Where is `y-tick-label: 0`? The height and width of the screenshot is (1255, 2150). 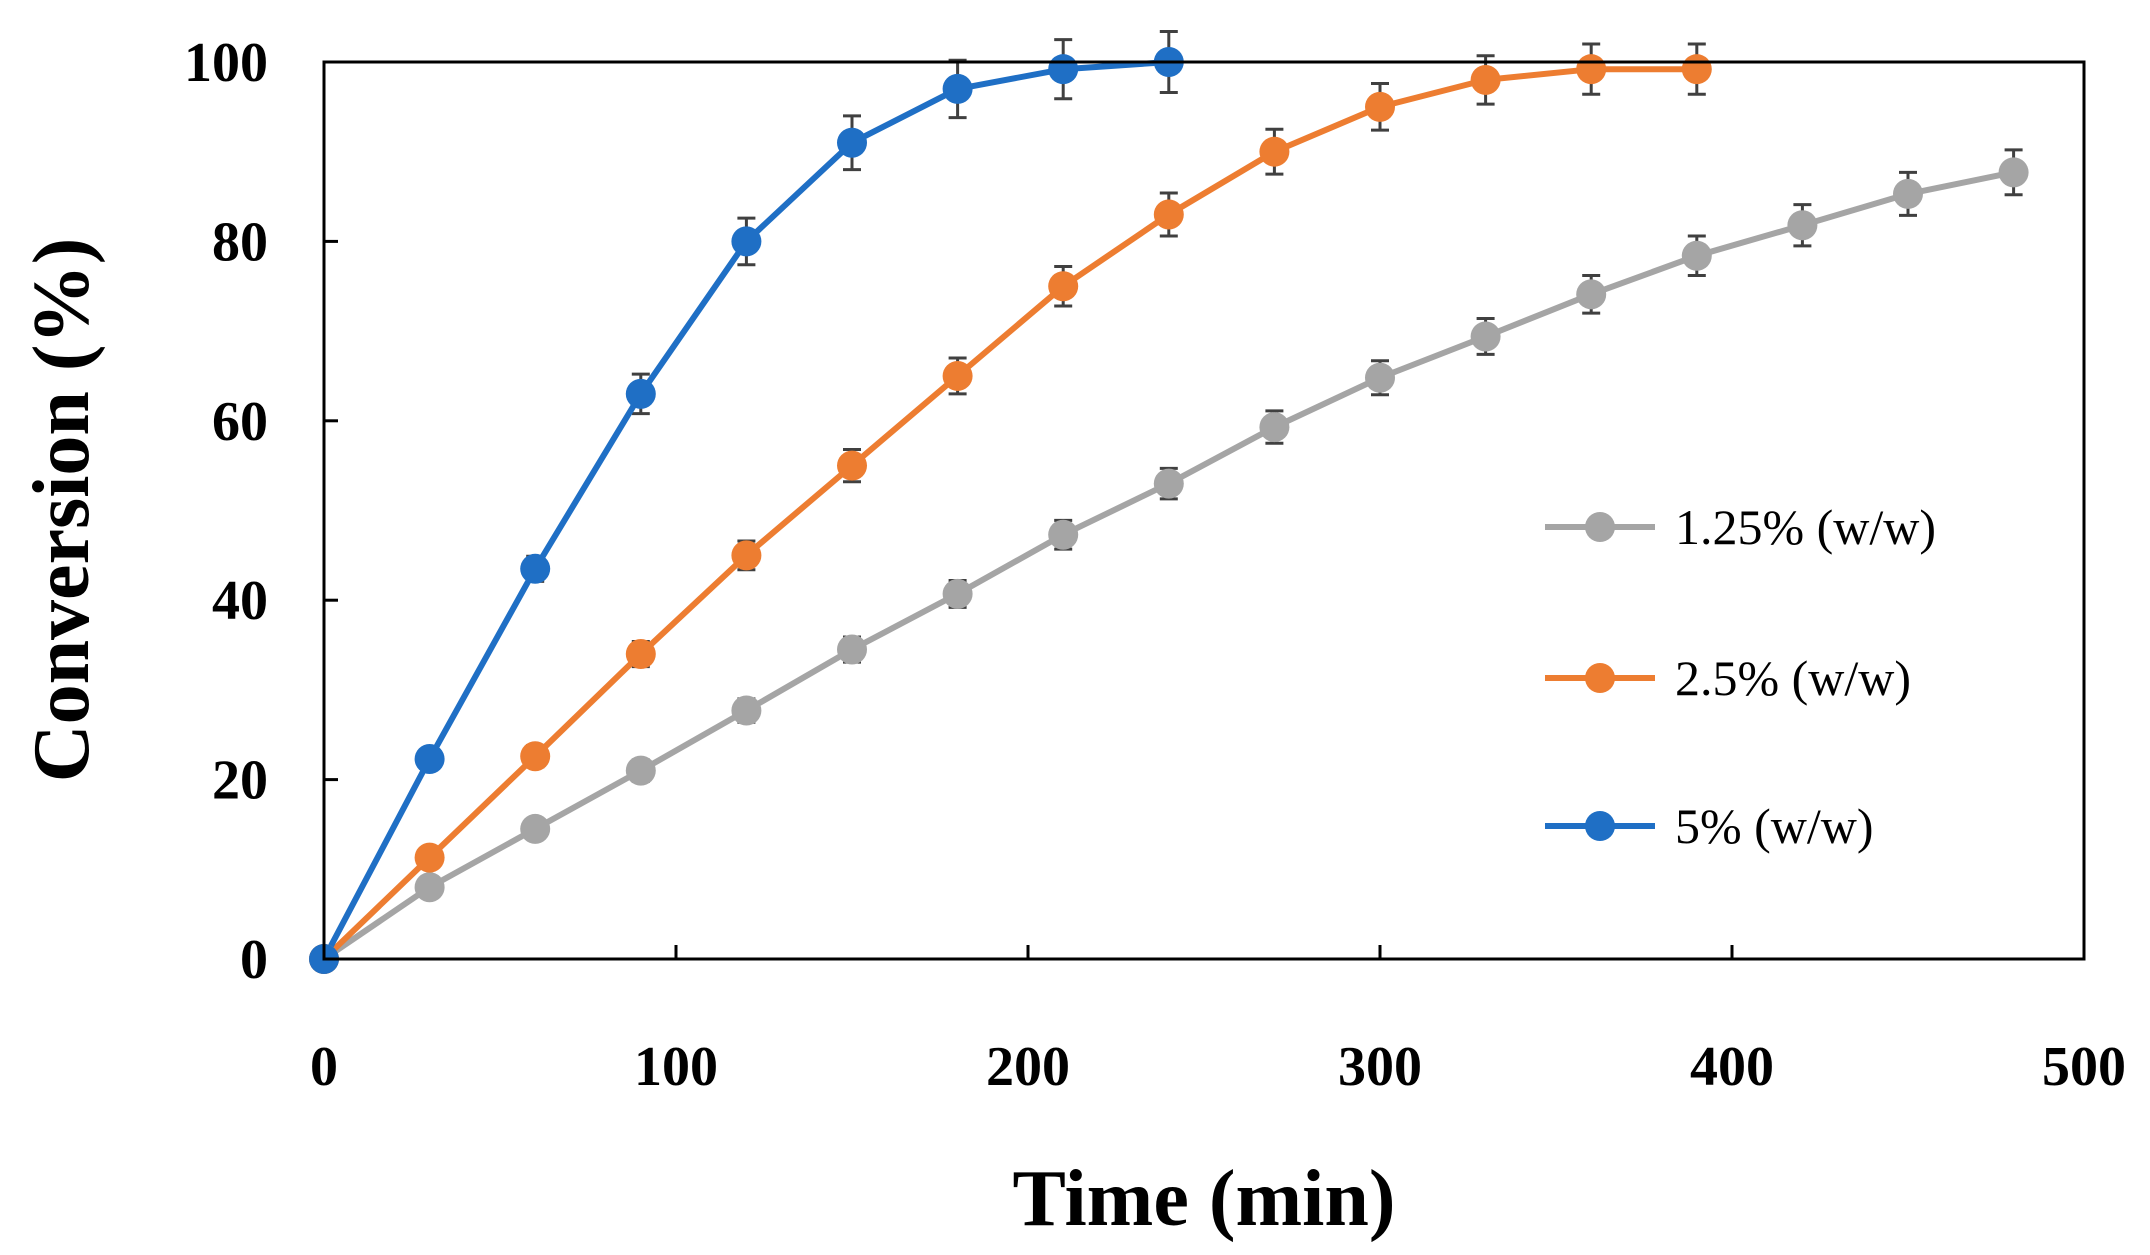
y-tick-label: 0 is located at coordinates (254, 960).